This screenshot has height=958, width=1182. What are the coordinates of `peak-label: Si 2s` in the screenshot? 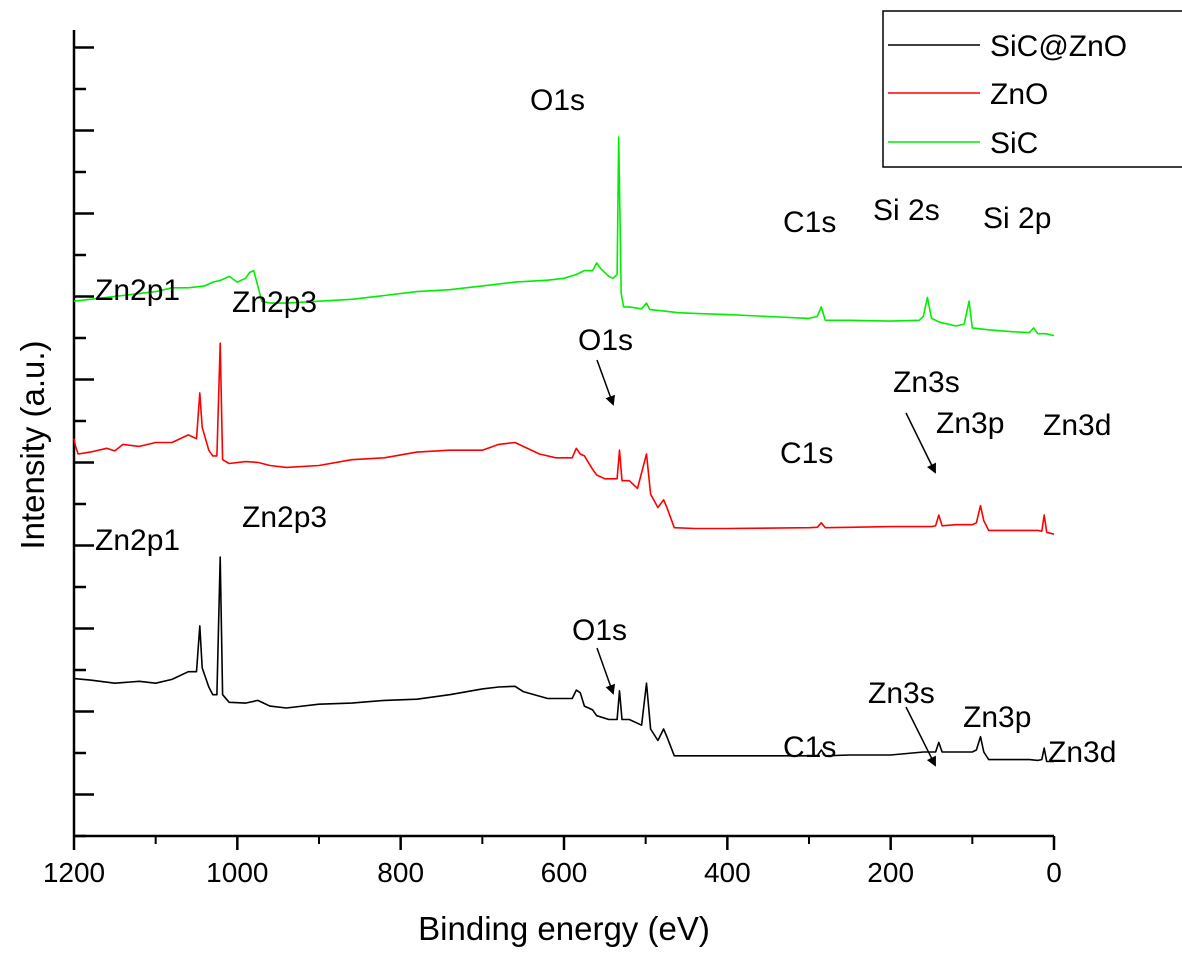 It's located at (906, 210).